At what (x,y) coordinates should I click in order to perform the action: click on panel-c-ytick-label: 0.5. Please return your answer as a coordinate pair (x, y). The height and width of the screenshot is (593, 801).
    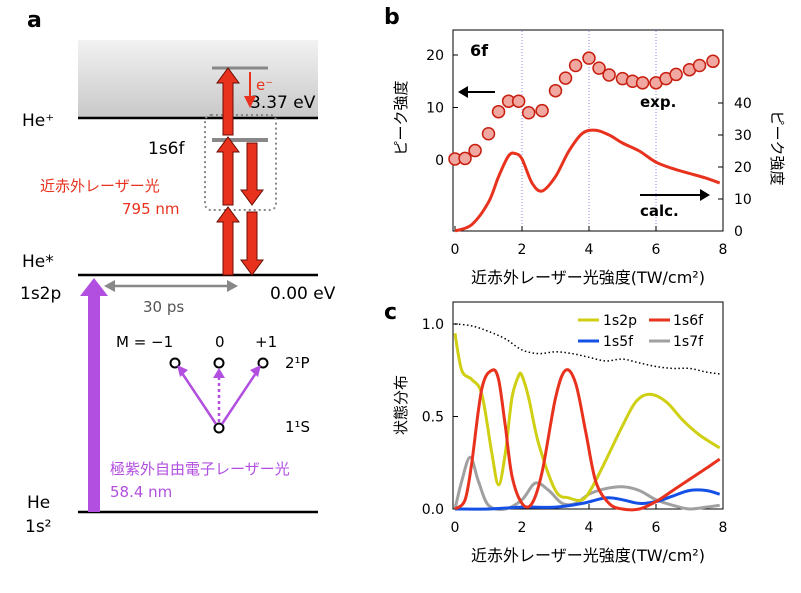
    Looking at the image, I should click on (433, 418).